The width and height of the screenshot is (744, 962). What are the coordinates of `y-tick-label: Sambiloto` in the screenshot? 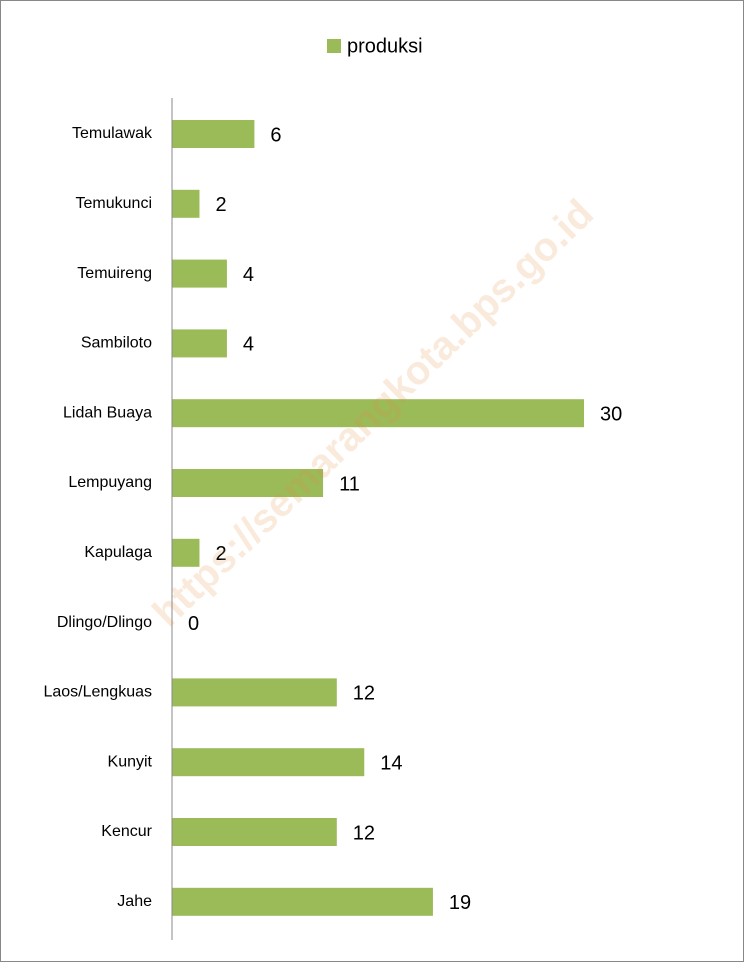 It's located at (116, 343).